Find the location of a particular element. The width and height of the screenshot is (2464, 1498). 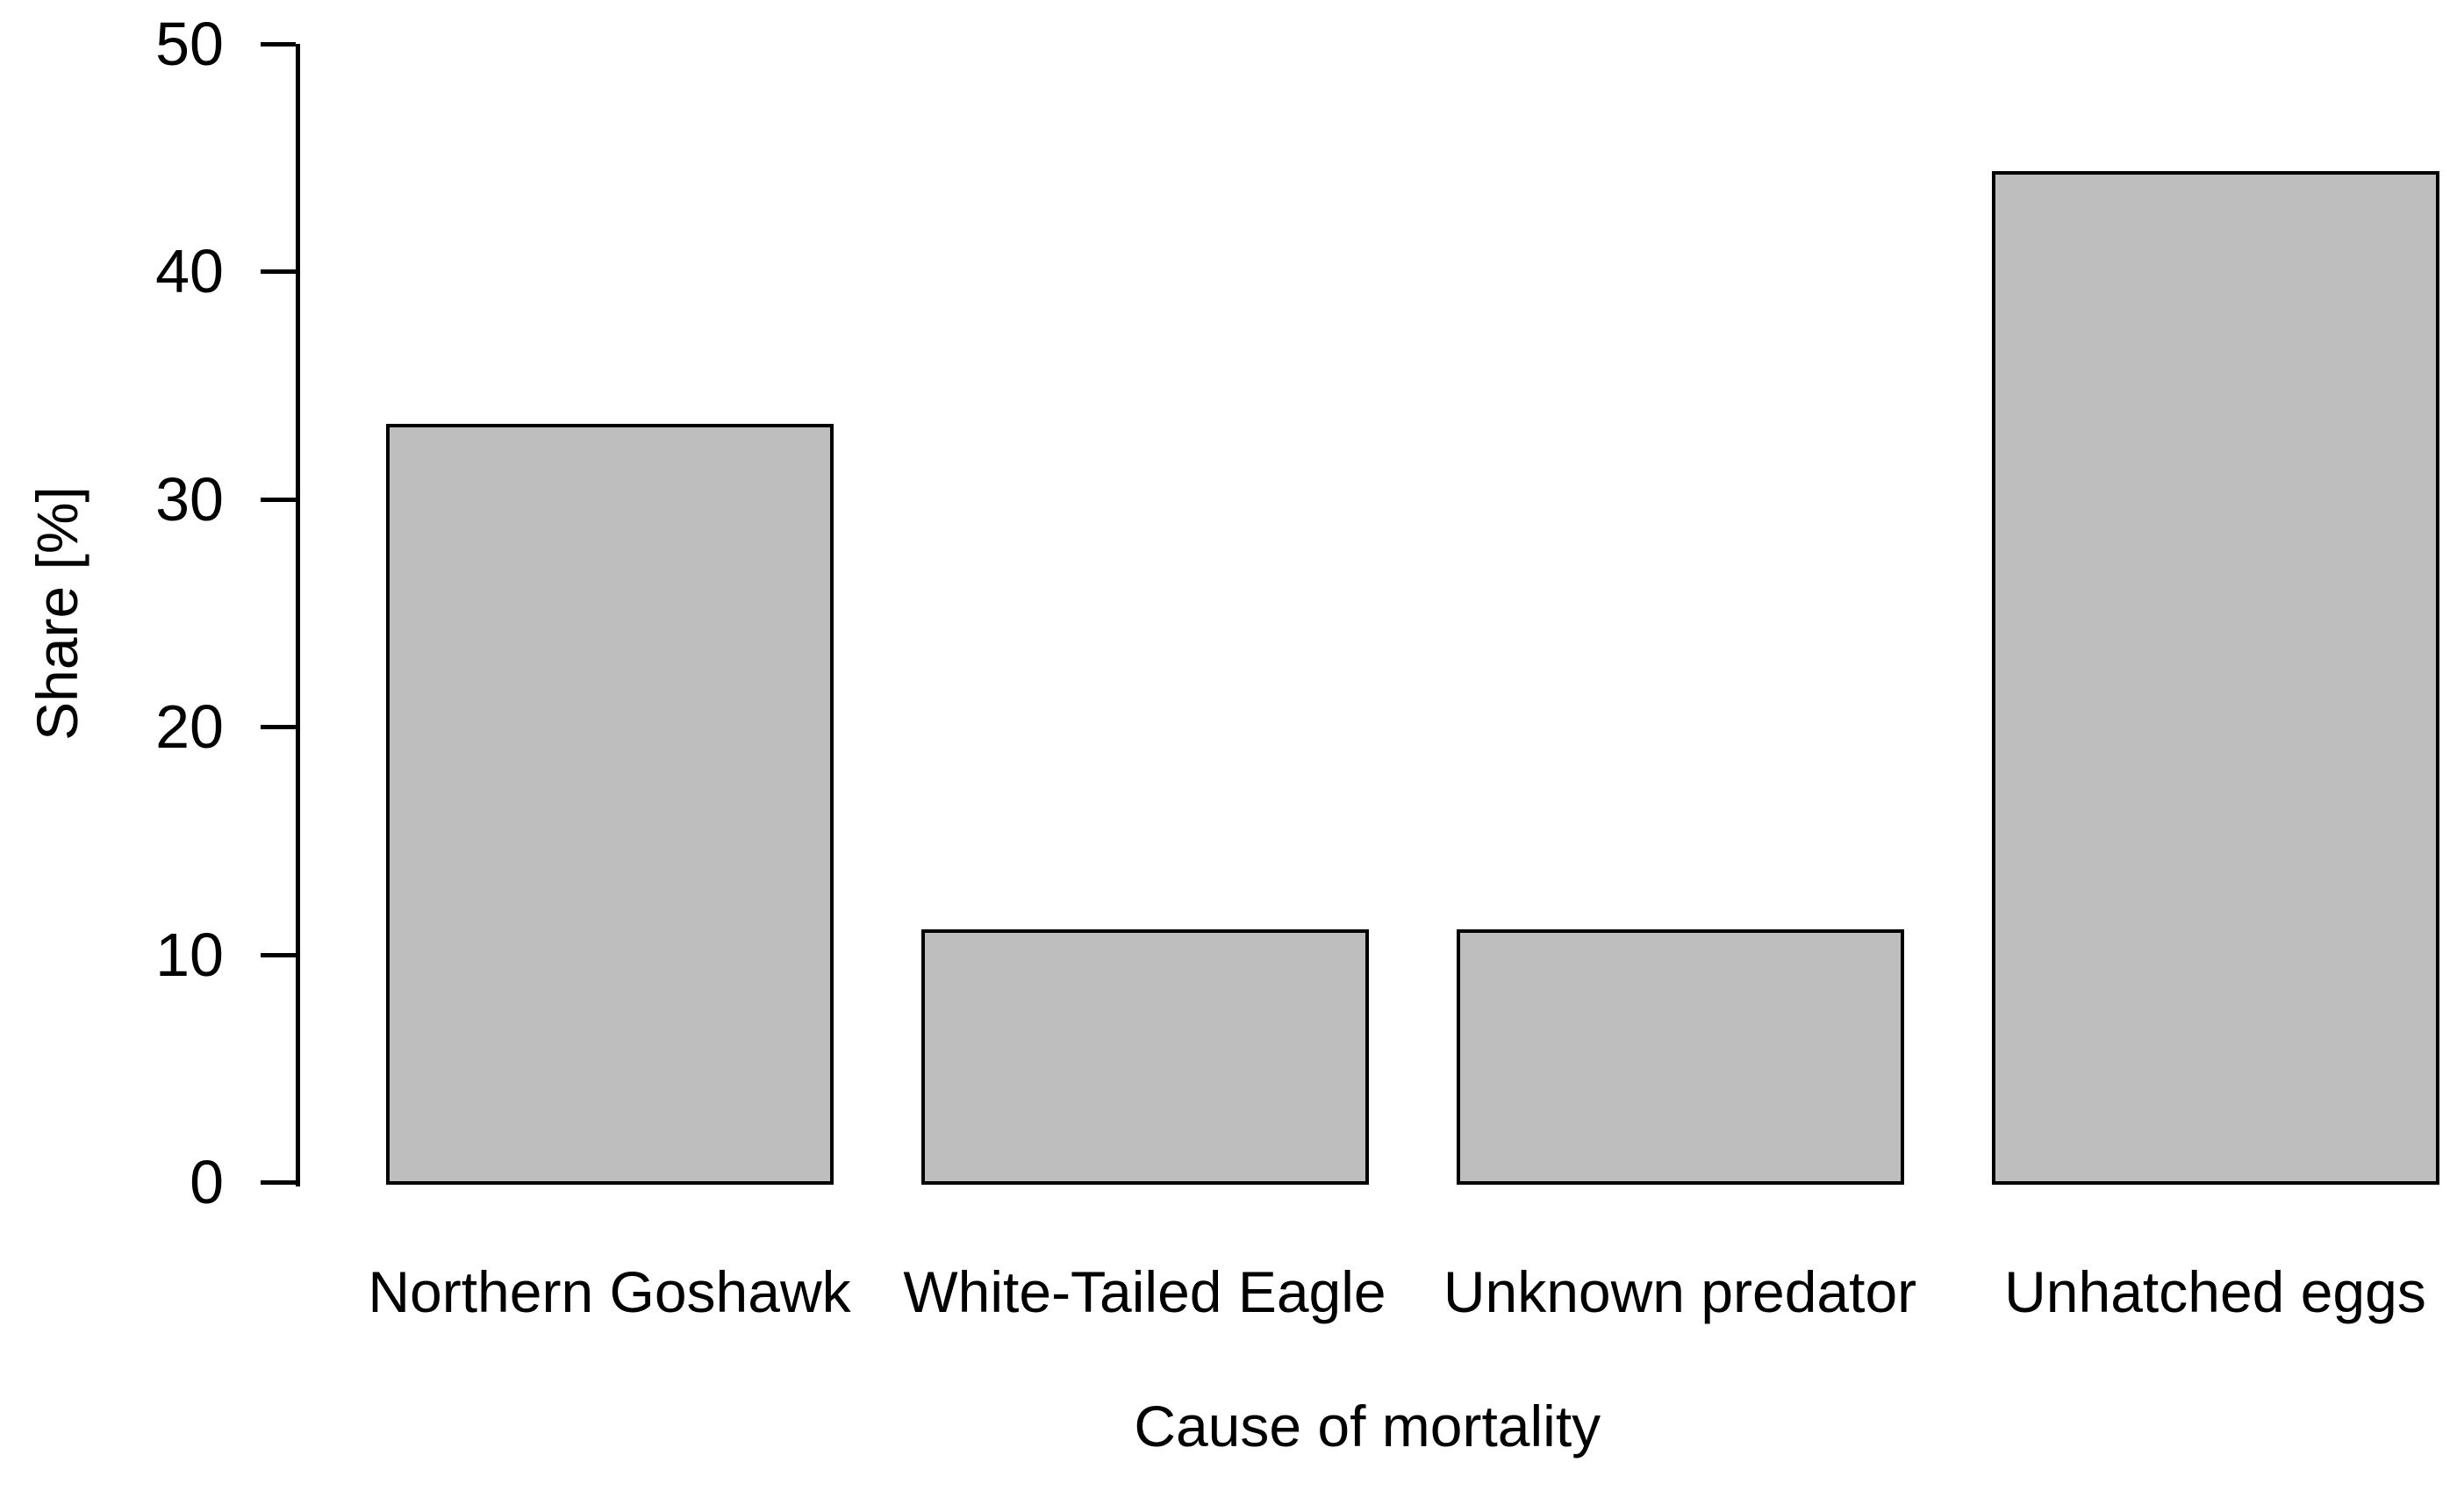

x-tick-label-unknown-predator: Unknown predator is located at coordinates (1680, 1291).